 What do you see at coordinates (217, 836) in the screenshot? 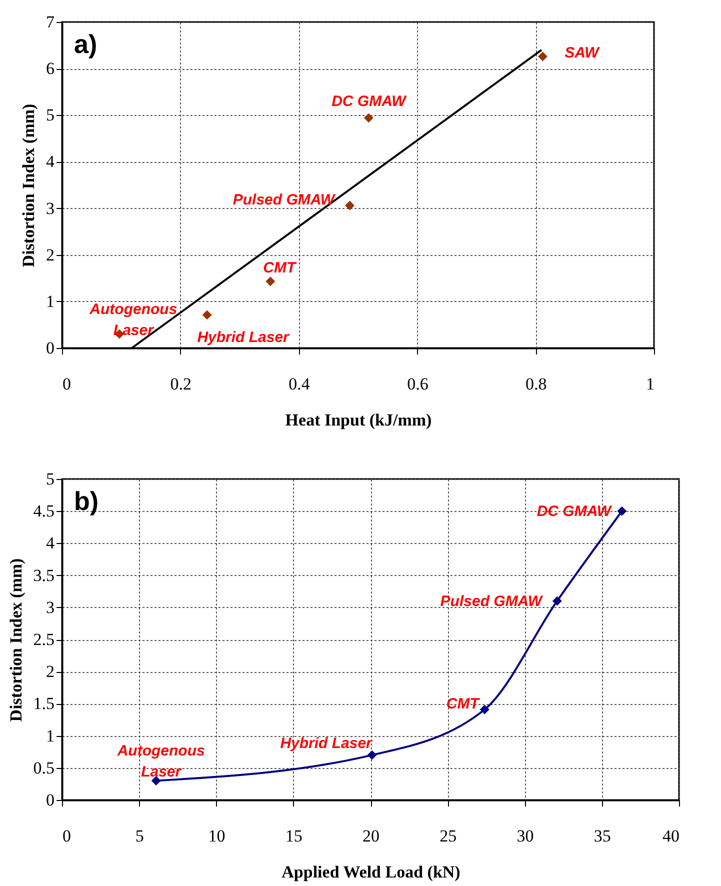
I see `x-tick-label: 10` at bounding box center [217, 836].